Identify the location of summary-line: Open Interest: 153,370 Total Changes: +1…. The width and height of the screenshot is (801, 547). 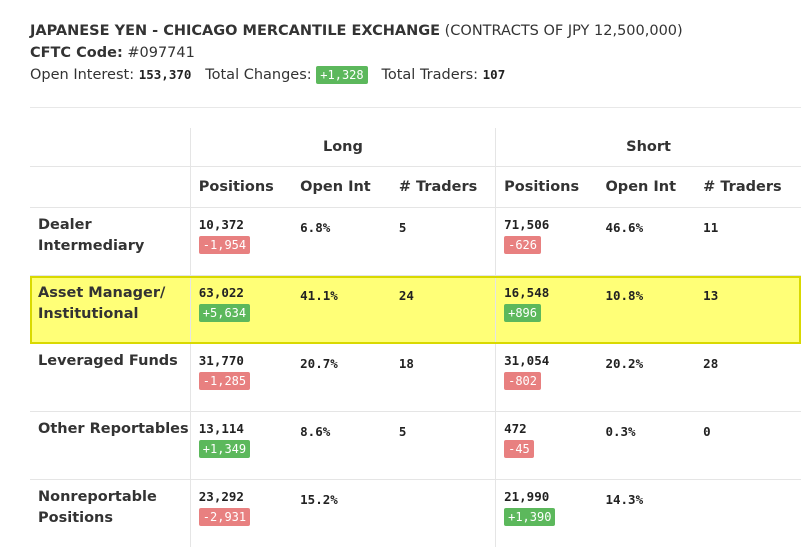
(356, 75).